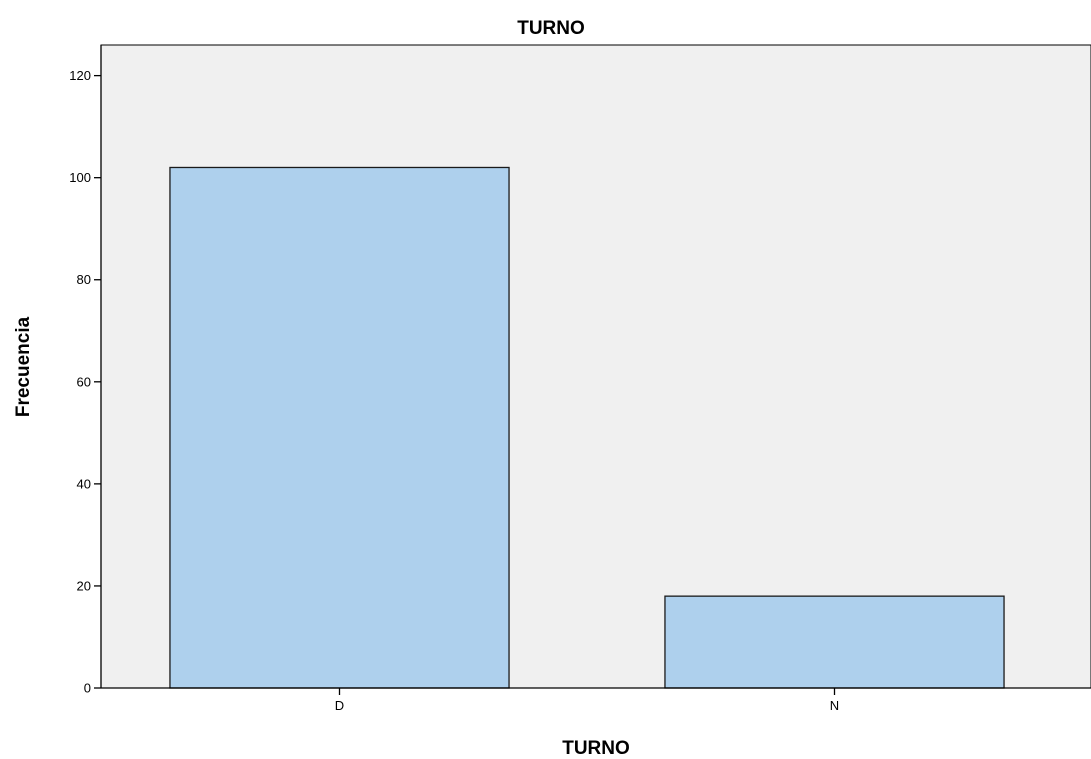 This screenshot has width=1091, height=759. Describe the element at coordinates (84, 585) in the screenshot. I see `y-tick-label: 20` at that location.